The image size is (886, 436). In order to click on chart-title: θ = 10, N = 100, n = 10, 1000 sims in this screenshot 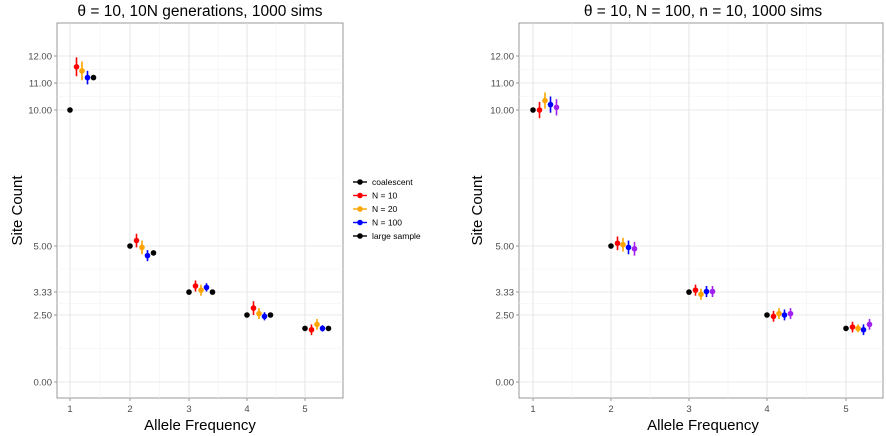, I will do `click(703, 11)`.